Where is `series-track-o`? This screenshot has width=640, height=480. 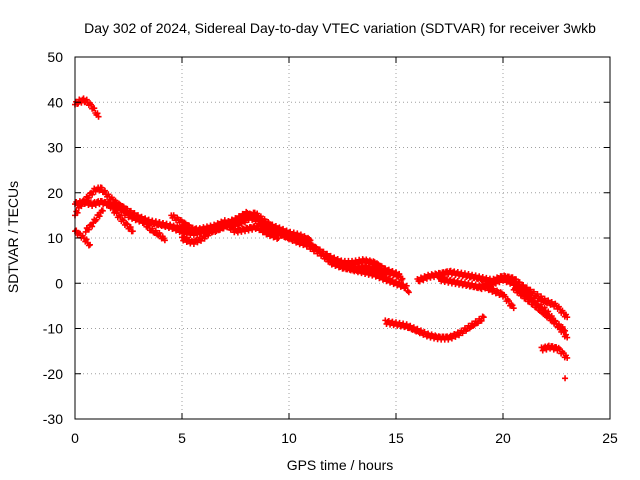
series-track-o is located at coordinates (539, 309).